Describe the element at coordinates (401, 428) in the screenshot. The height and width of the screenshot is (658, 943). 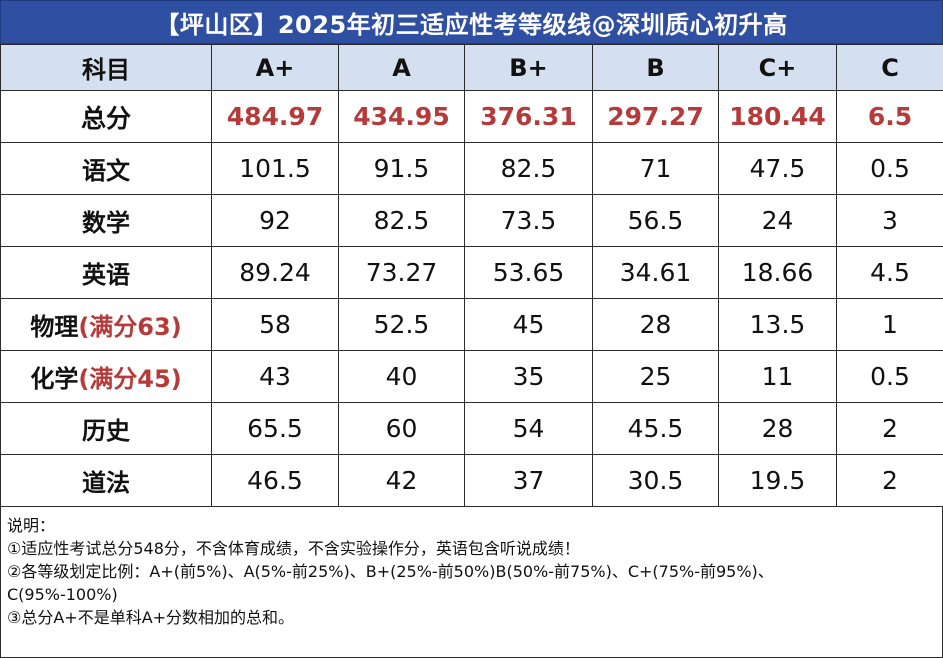
I see `value-cell: 60` at that location.